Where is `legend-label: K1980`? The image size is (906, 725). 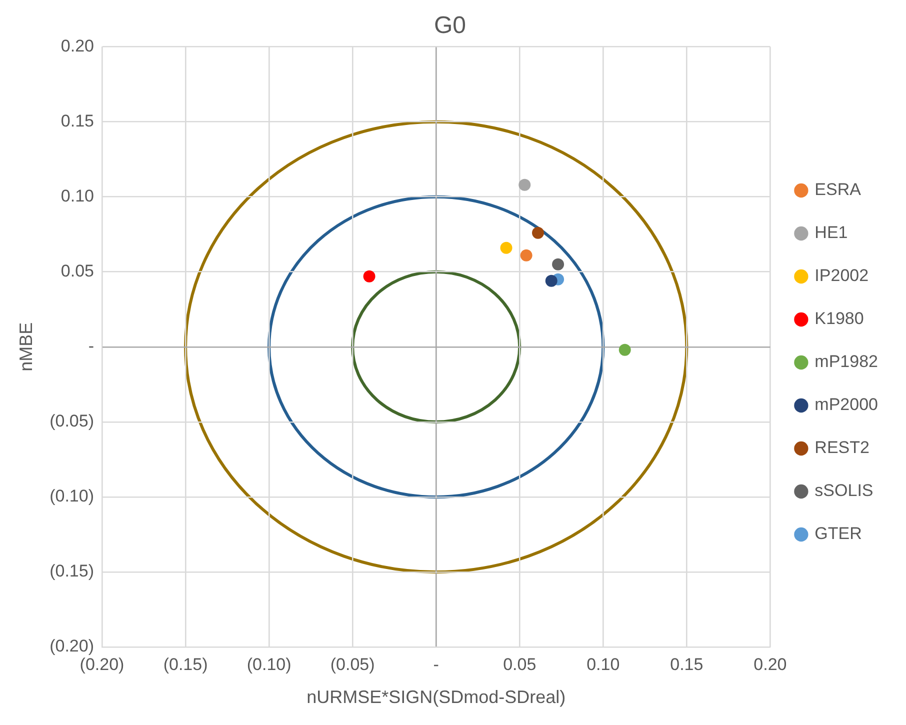 legend-label: K1980 is located at coordinates (839, 318).